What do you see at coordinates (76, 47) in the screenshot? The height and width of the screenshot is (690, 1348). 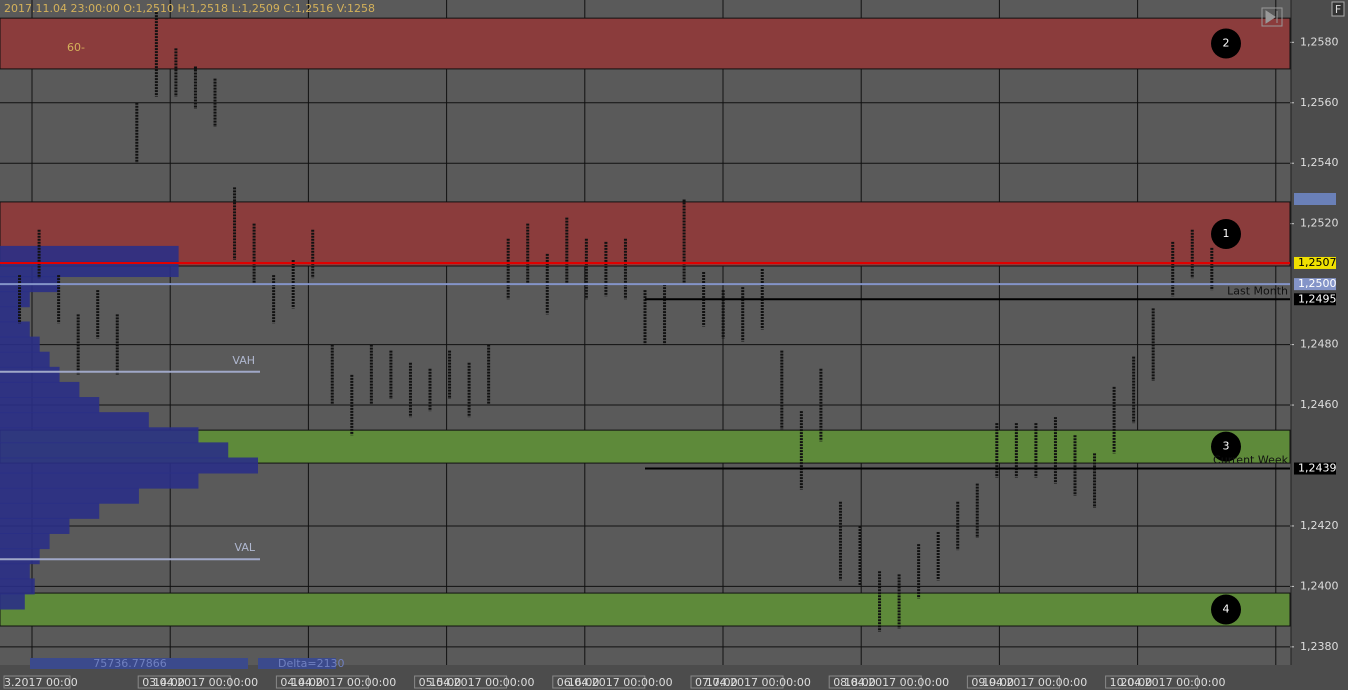 I see `period-label: 60-` at bounding box center [76, 47].